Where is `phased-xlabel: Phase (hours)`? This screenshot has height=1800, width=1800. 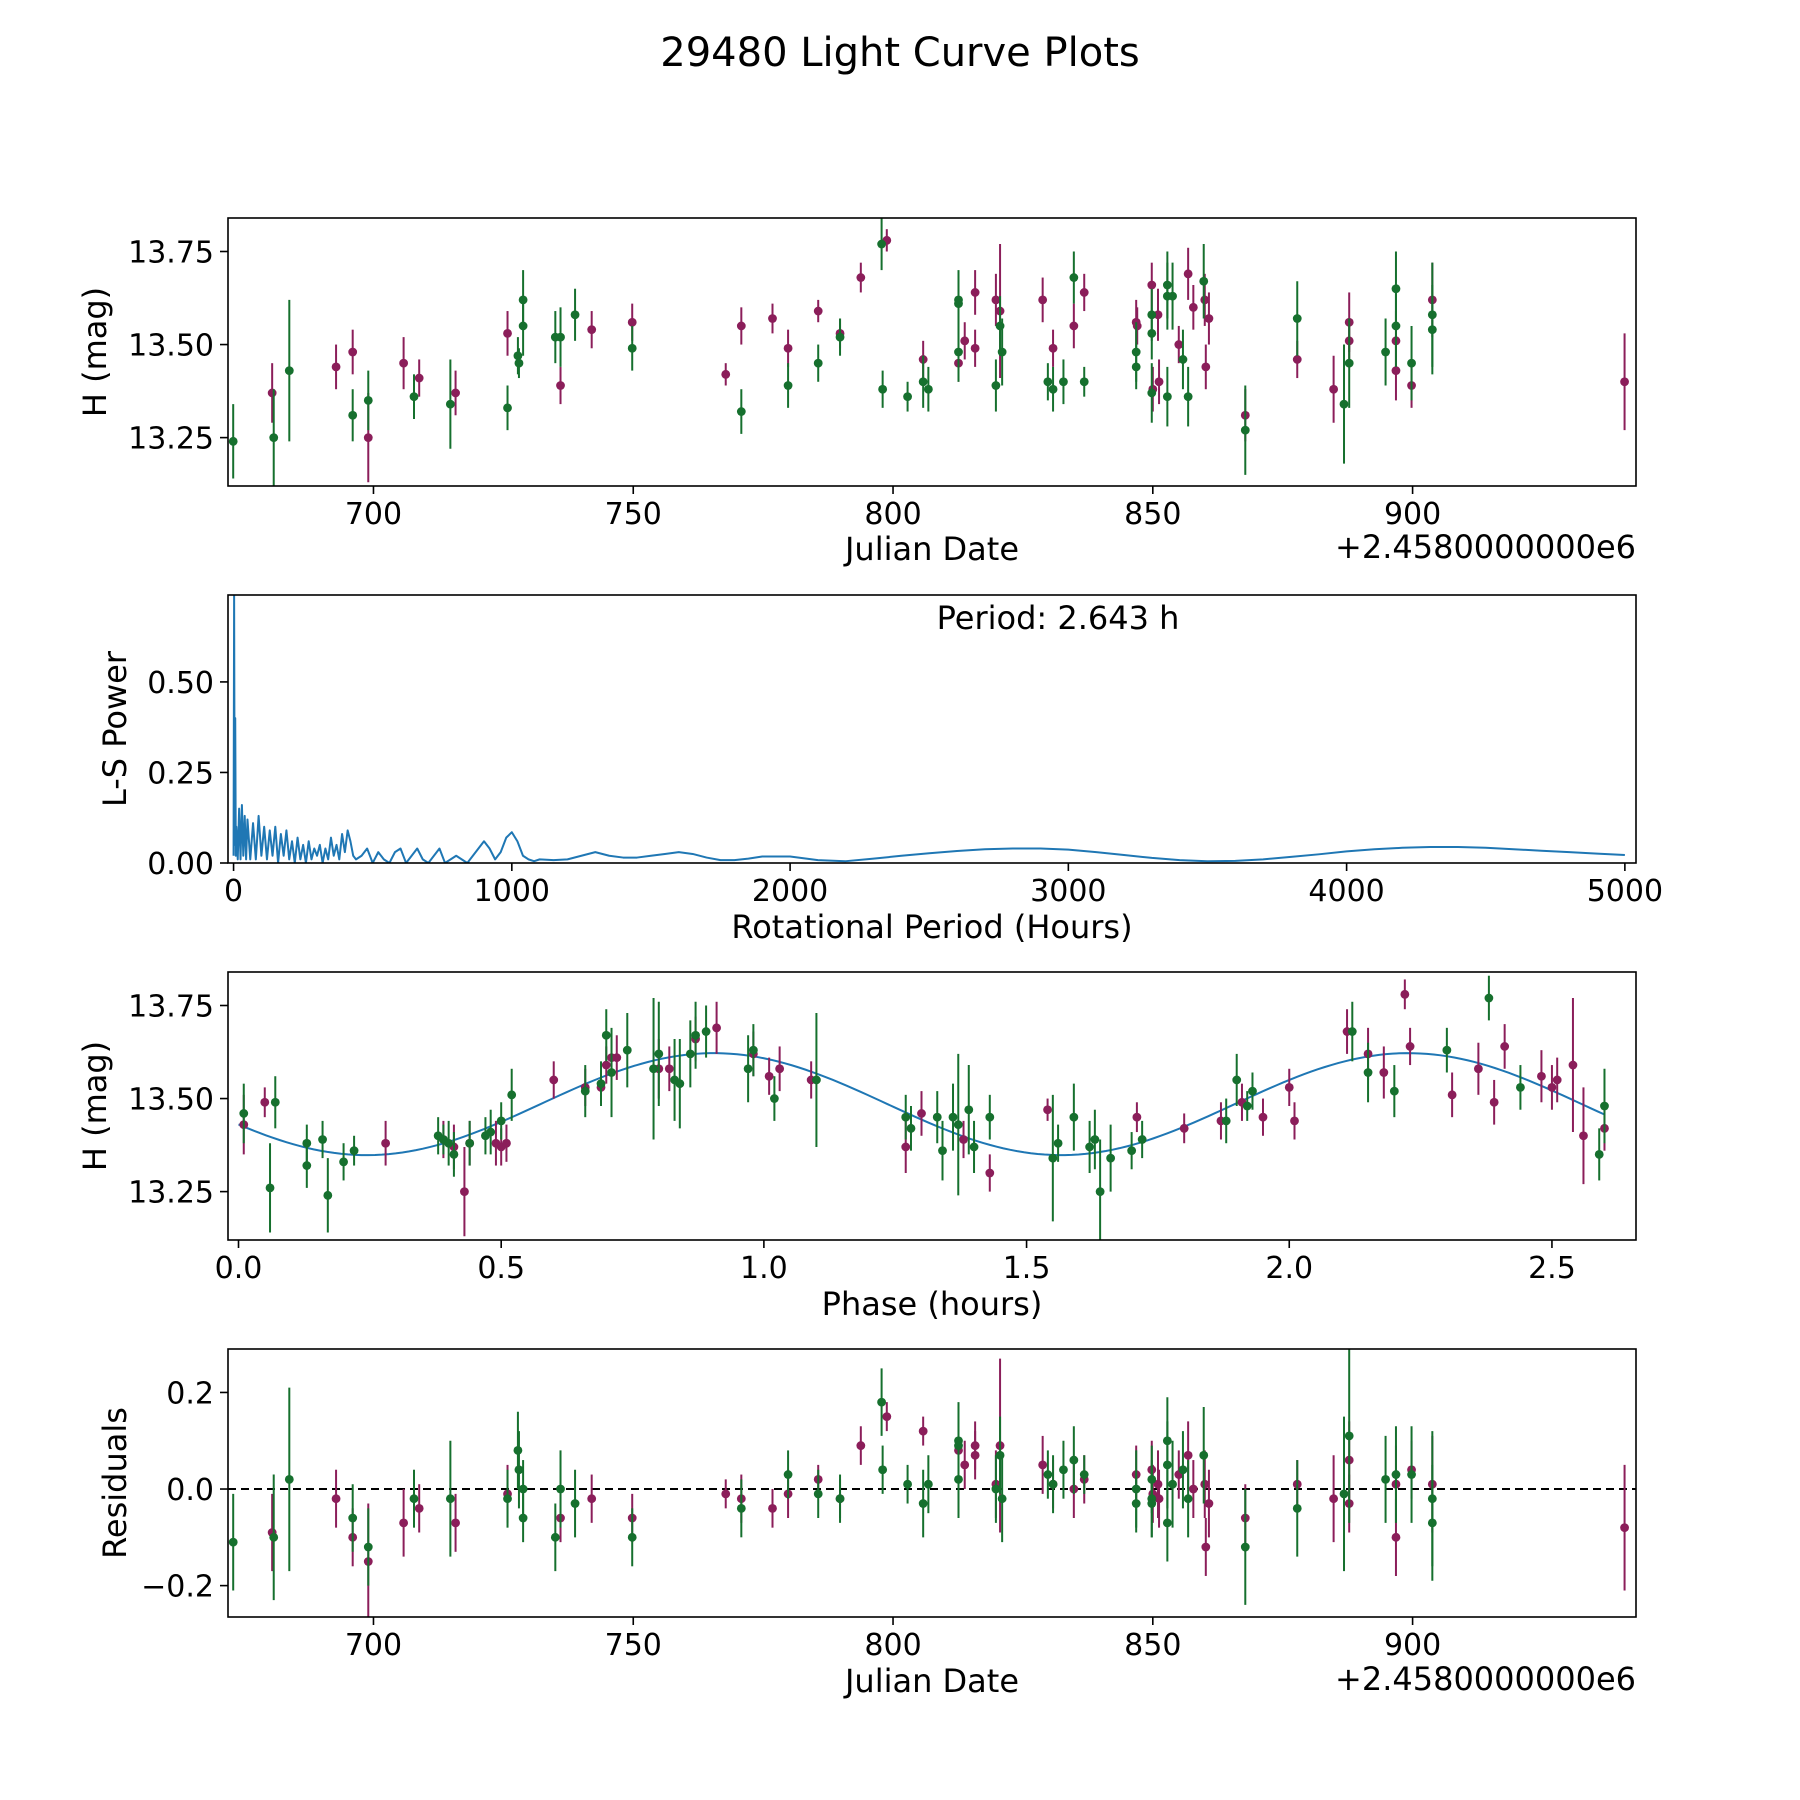
phased-xlabel: Phase (hours) is located at coordinates (932, 1304).